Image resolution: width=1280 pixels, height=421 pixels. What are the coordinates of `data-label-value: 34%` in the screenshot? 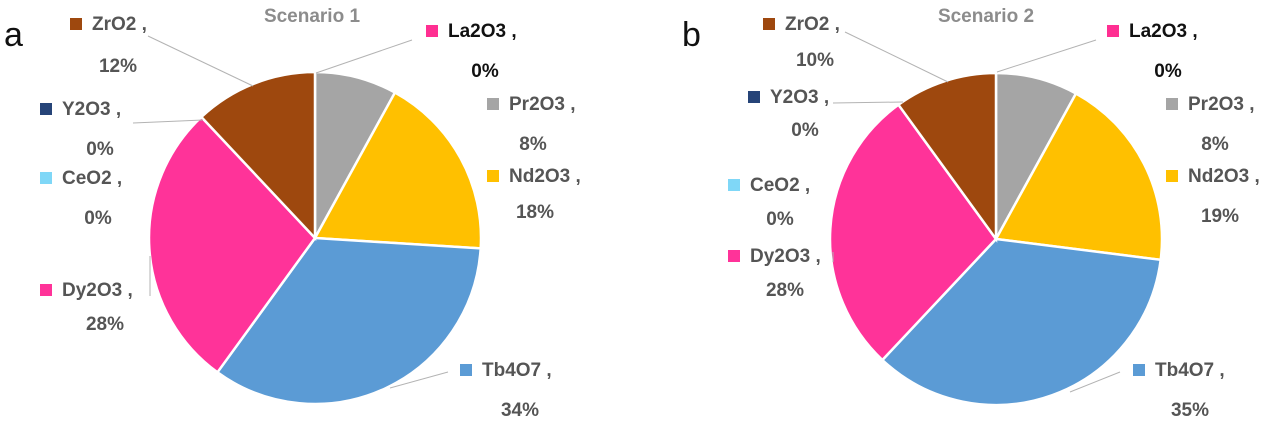 It's located at (520, 410).